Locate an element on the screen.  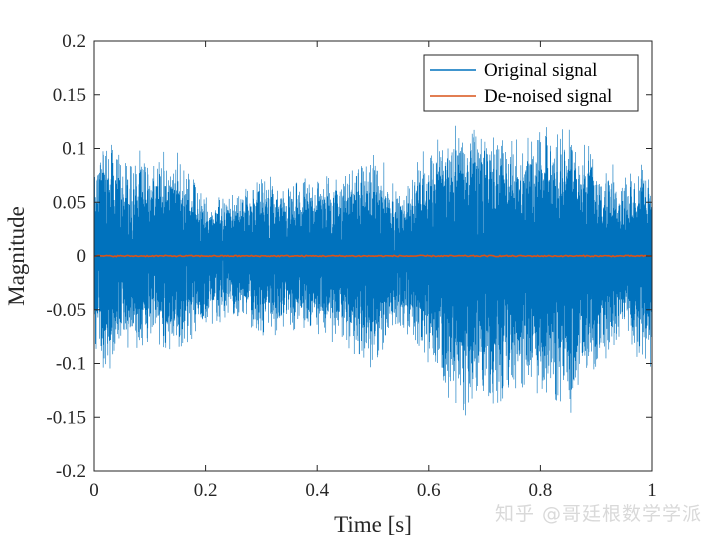
y-tick-label: -0.2 is located at coordinates (71, 471).